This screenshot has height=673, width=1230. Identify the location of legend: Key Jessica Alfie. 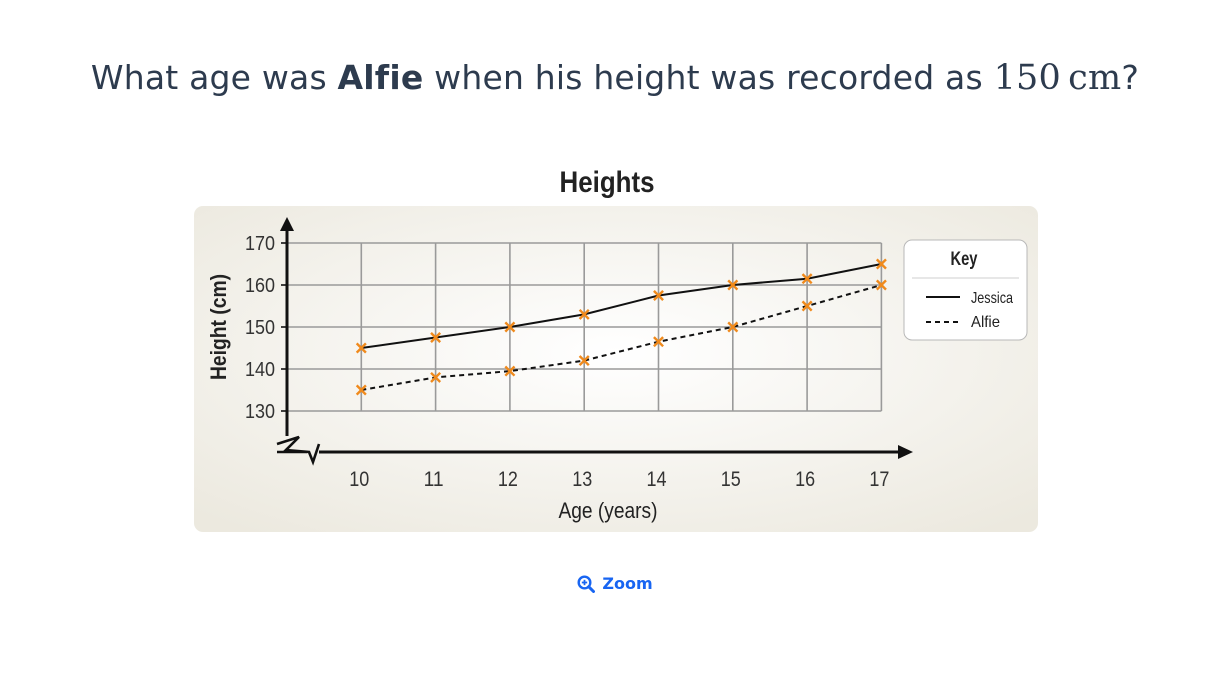
(965, 290).